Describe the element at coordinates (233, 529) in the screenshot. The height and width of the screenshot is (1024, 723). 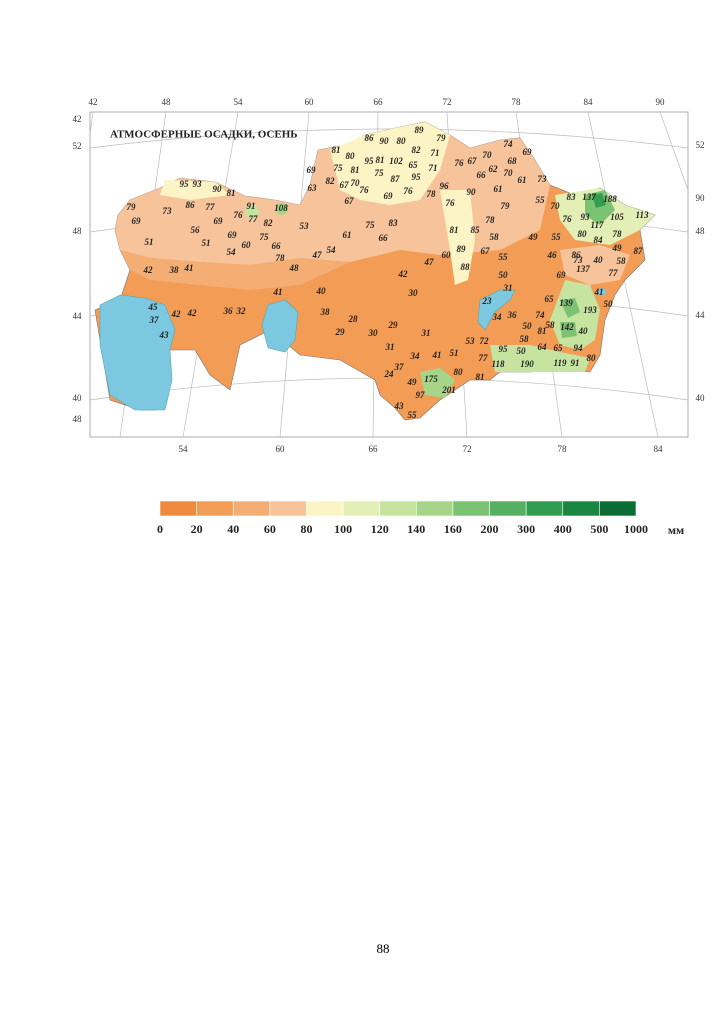
I see `legend-label: 40` at that location.